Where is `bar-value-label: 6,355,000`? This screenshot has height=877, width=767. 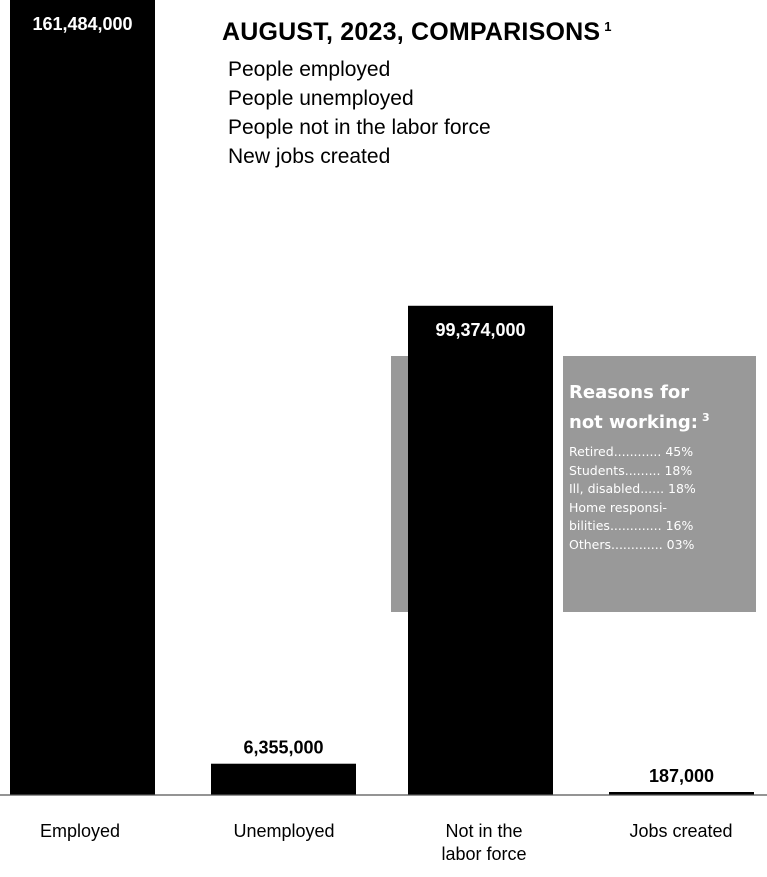 bar-value-label: 6,355,000 is located at coordinates (283, 748).